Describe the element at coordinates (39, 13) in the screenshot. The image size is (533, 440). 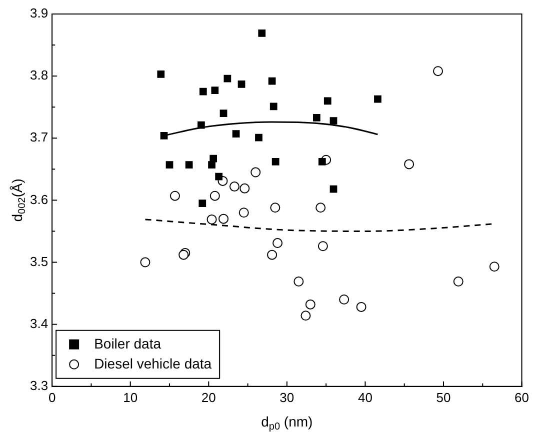
I see `y-tick-label: 3.9` at that location.